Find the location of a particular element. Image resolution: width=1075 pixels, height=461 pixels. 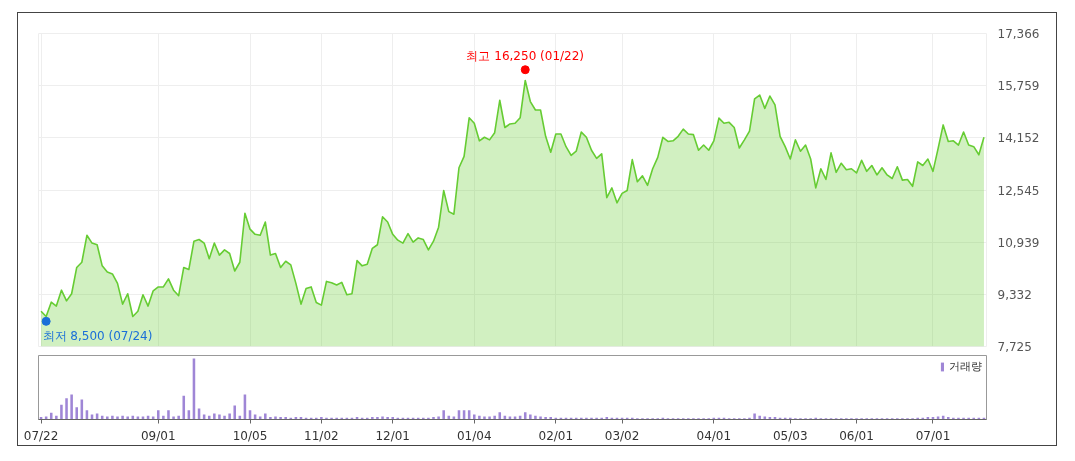

x-tick-label: 06/01 is located at coordinates (856, 435).